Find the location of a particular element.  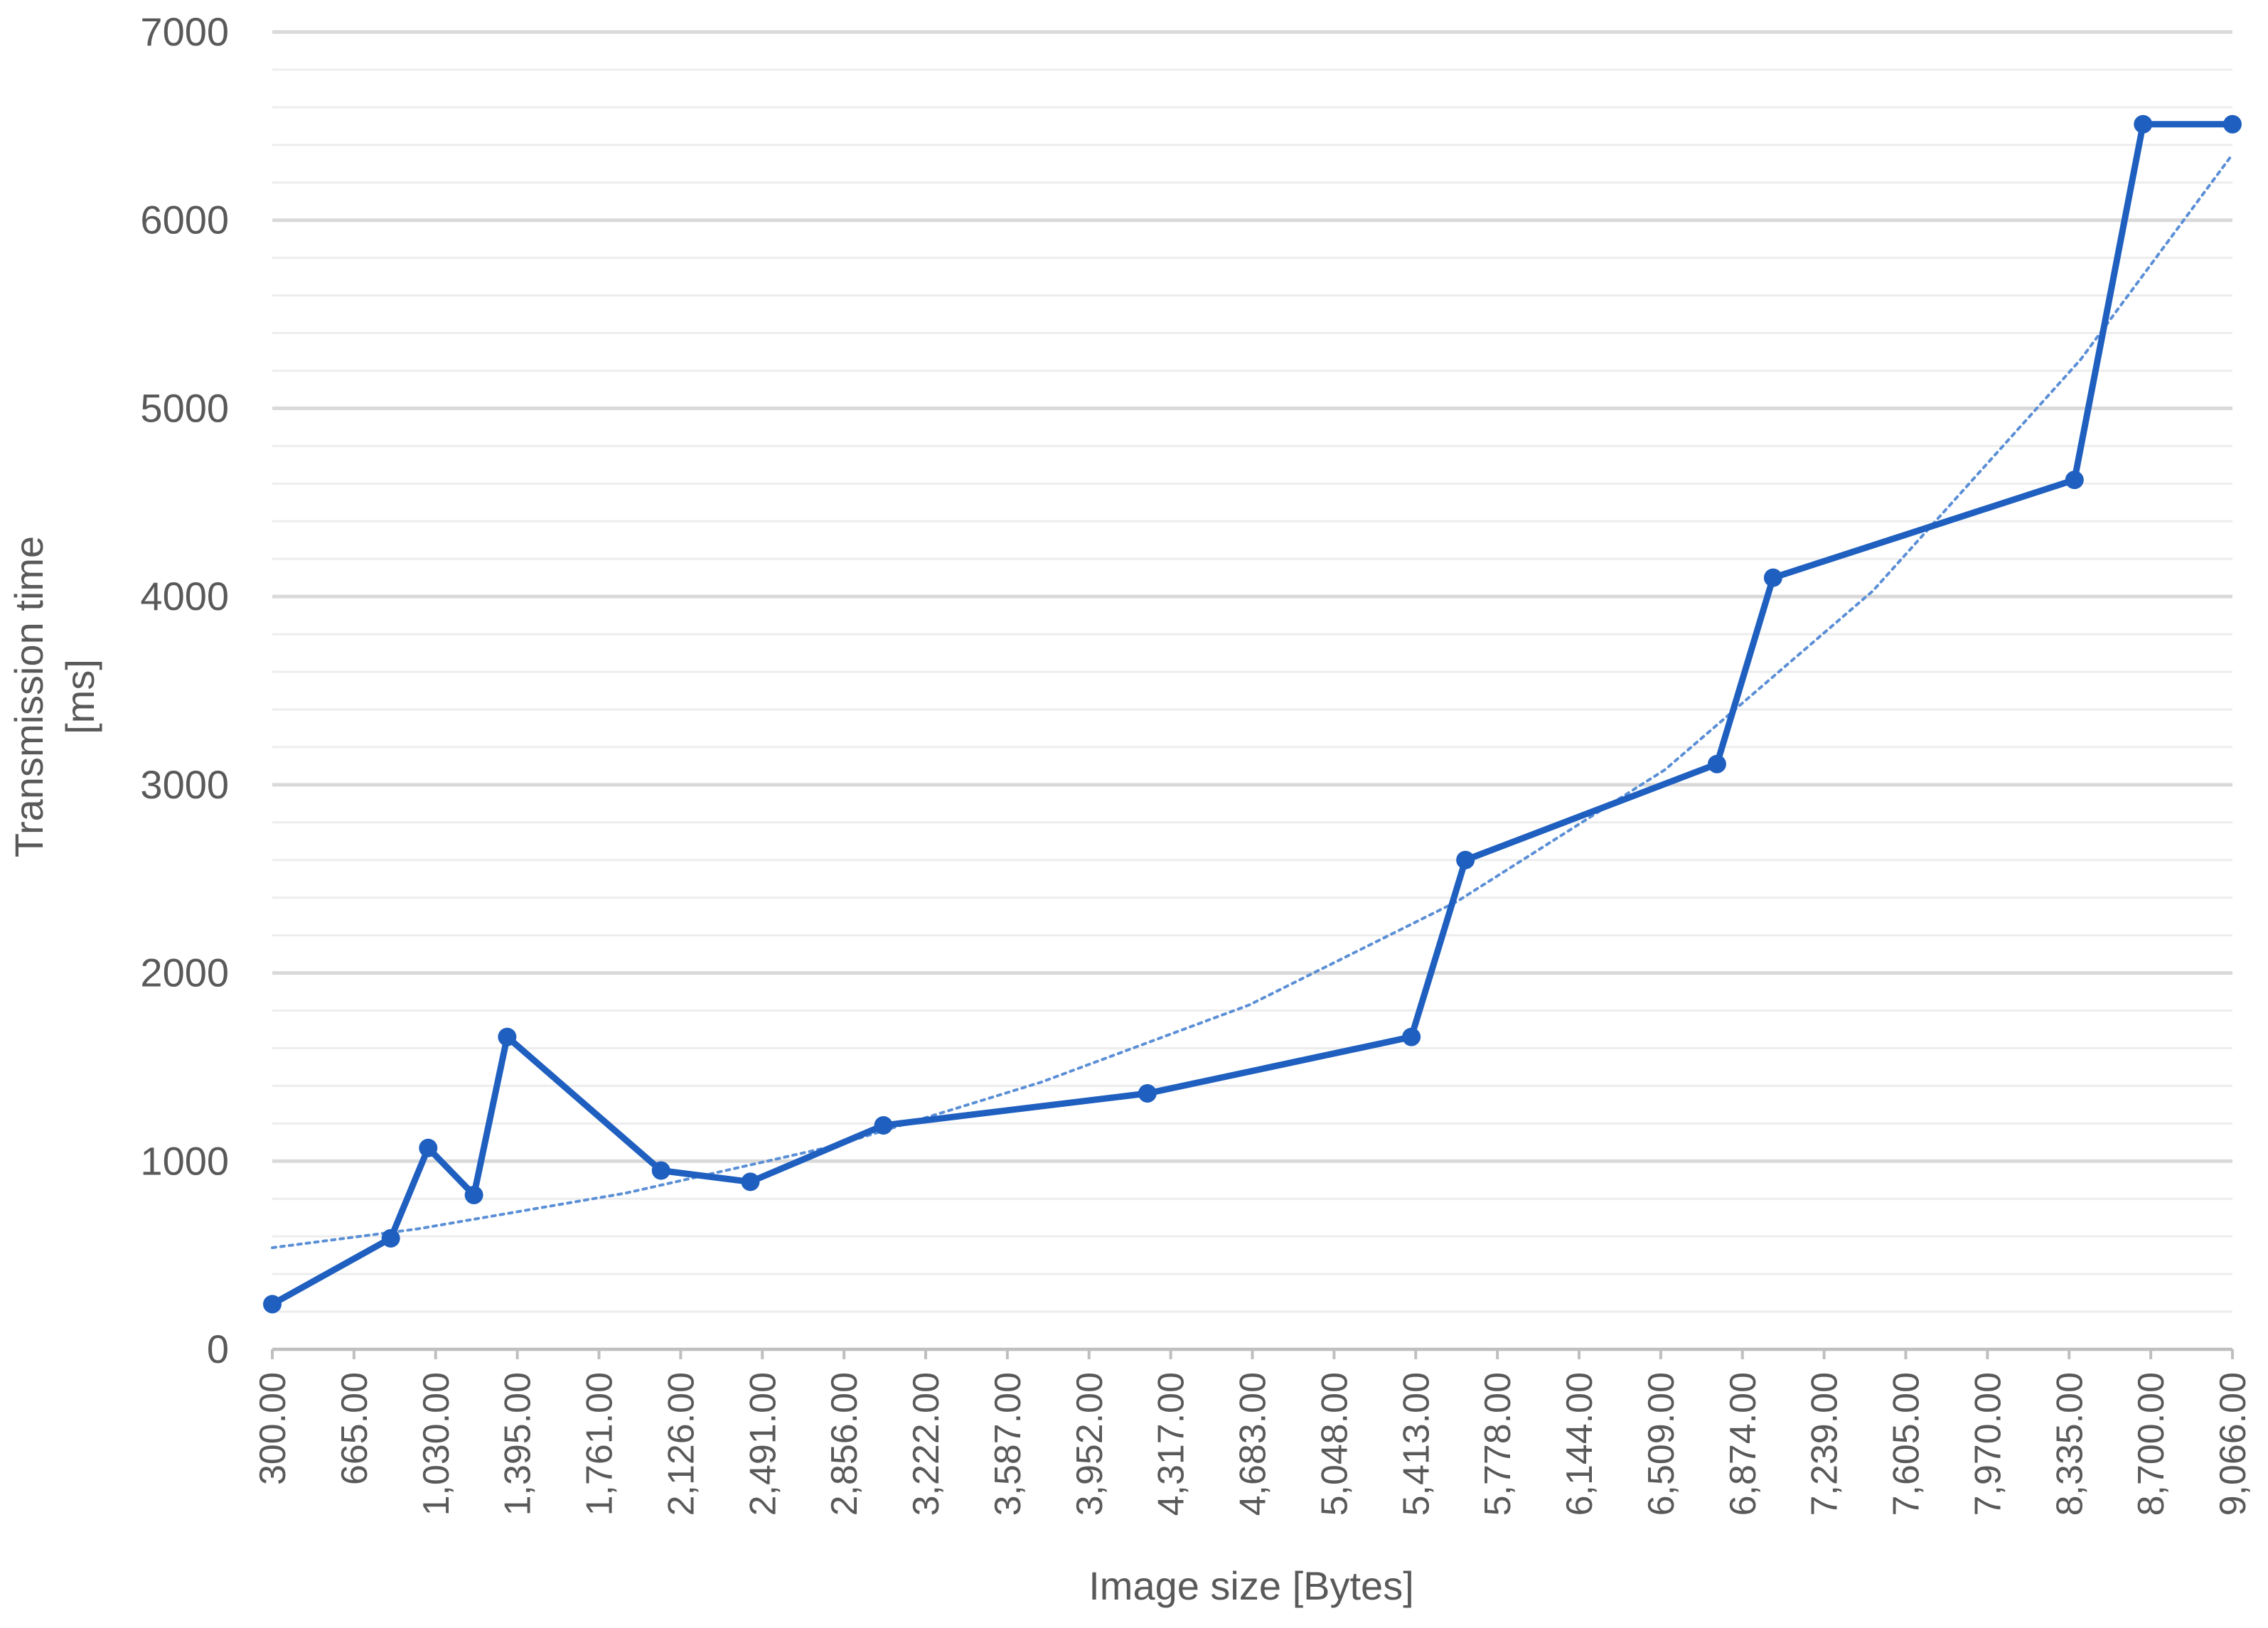

x-tick-label: 4,317.00 is located at coordinates (1171, 1444).